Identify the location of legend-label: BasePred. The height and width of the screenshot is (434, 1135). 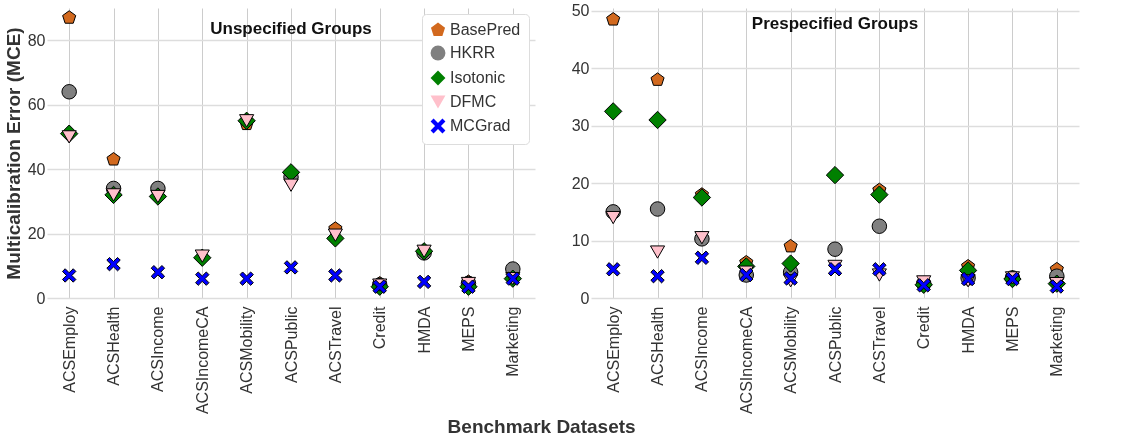
(485, 29).